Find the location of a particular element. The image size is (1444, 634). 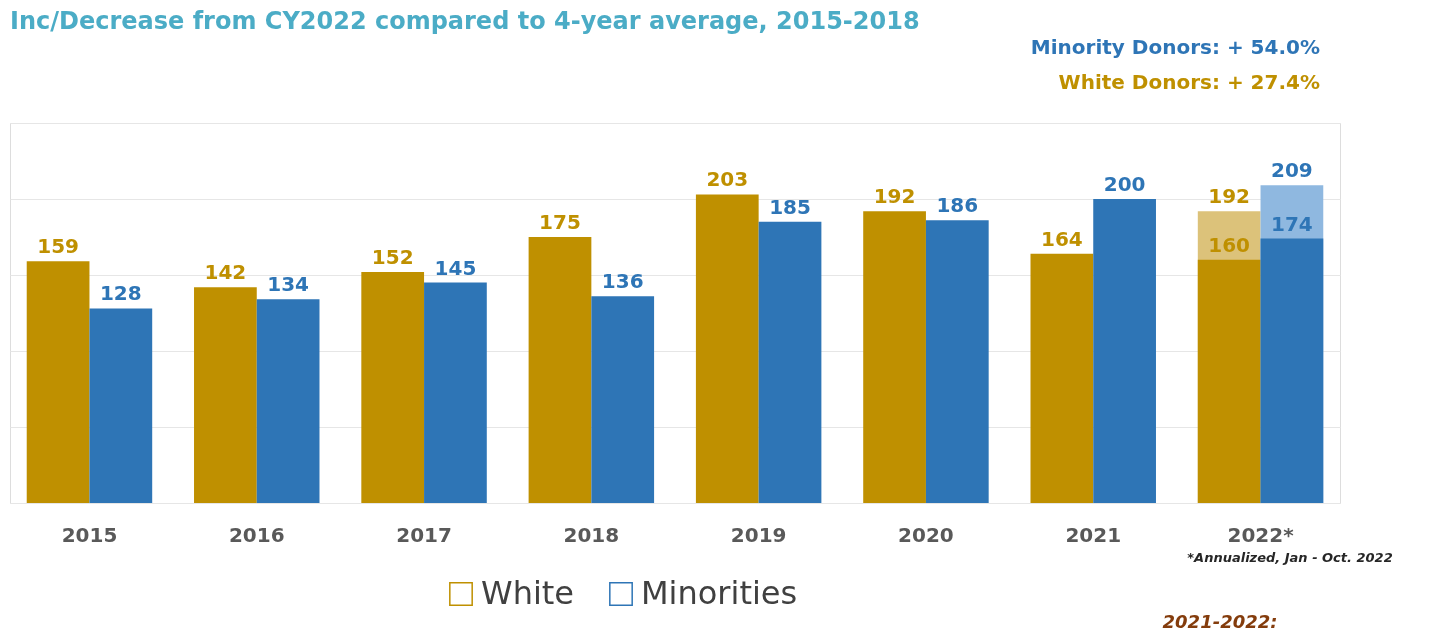

legend-label: Minorities is located at coordinates (719, 593).